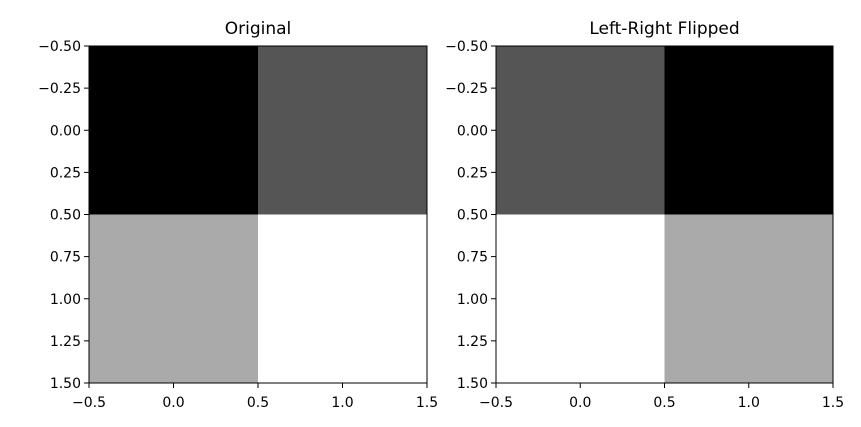  Describe the element at coordinates (664, 29) in the screenshot. I see `chart-title: Left-Right Flipped` at that location.